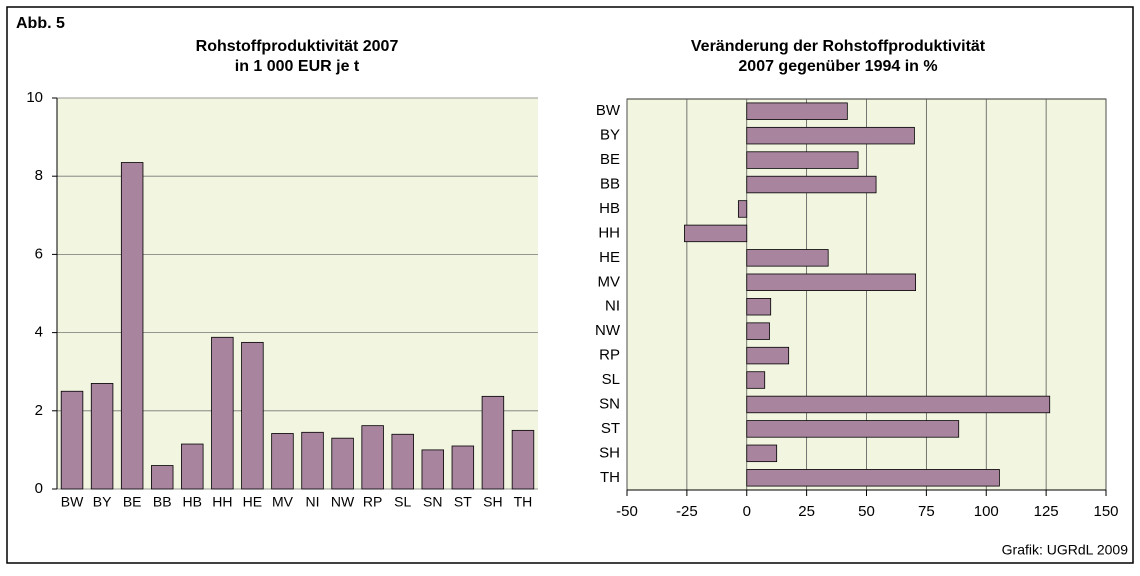  Describe the element at coordinates (39, 488) in the screenshot. I see `y-tick-label: 0` at that location.